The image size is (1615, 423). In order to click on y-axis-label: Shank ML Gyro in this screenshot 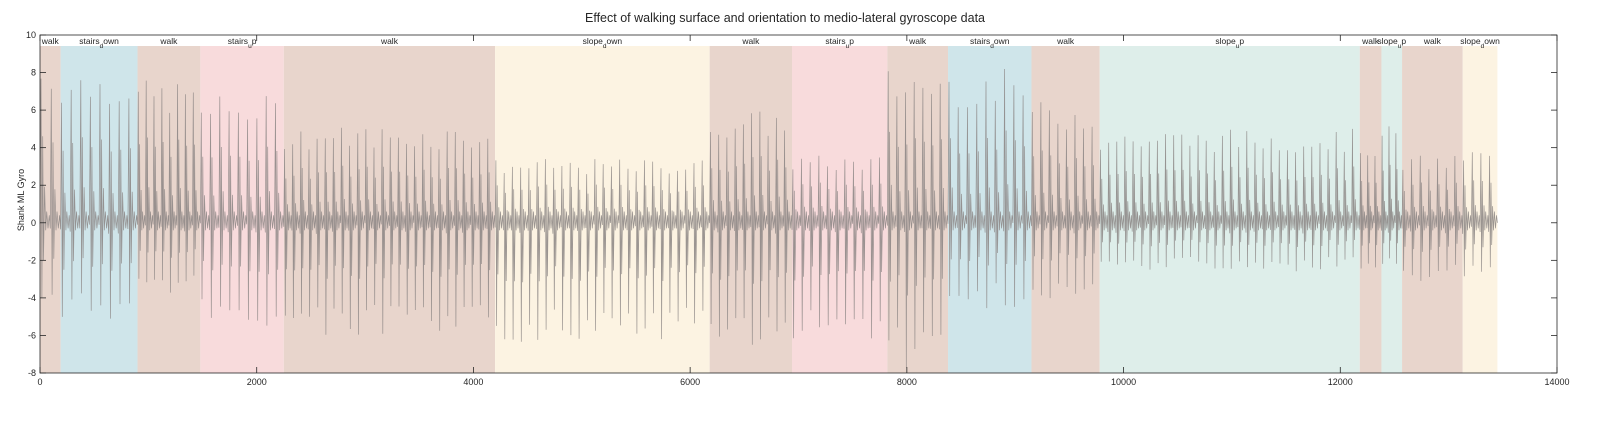, I will do `click(21, 200)`.